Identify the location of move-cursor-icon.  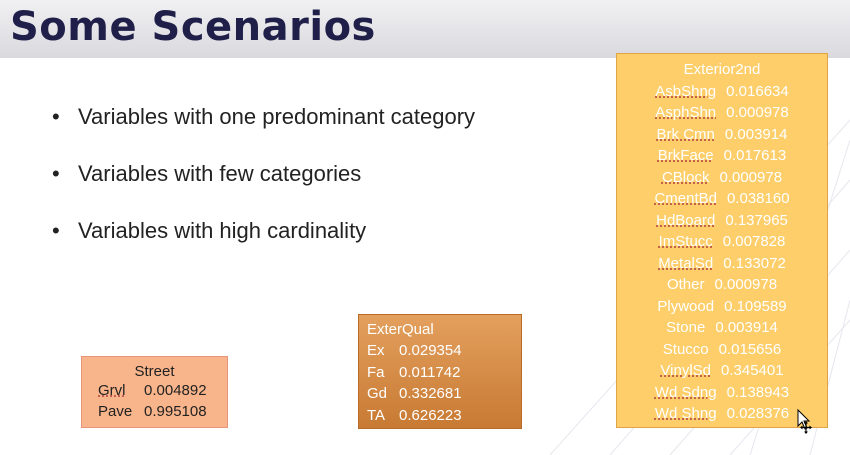
(804, 421).